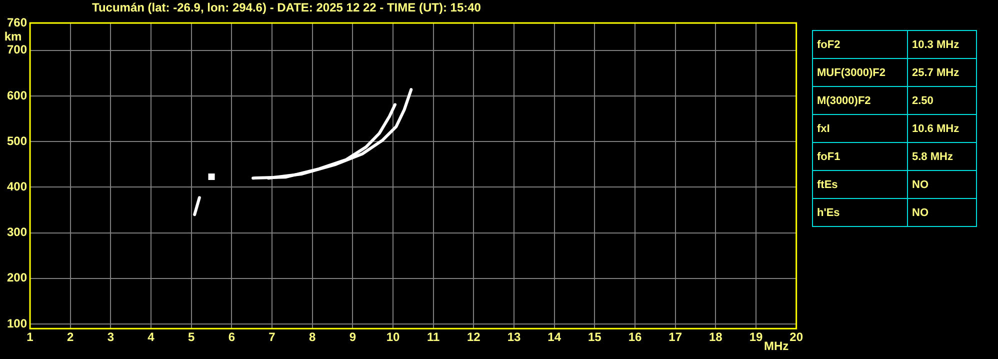 The image size is (998, 359). What do you see at coordinates (675, 337) in the screenshot?
I see `x-tick-label: 17` at bounding box center [675, 337].